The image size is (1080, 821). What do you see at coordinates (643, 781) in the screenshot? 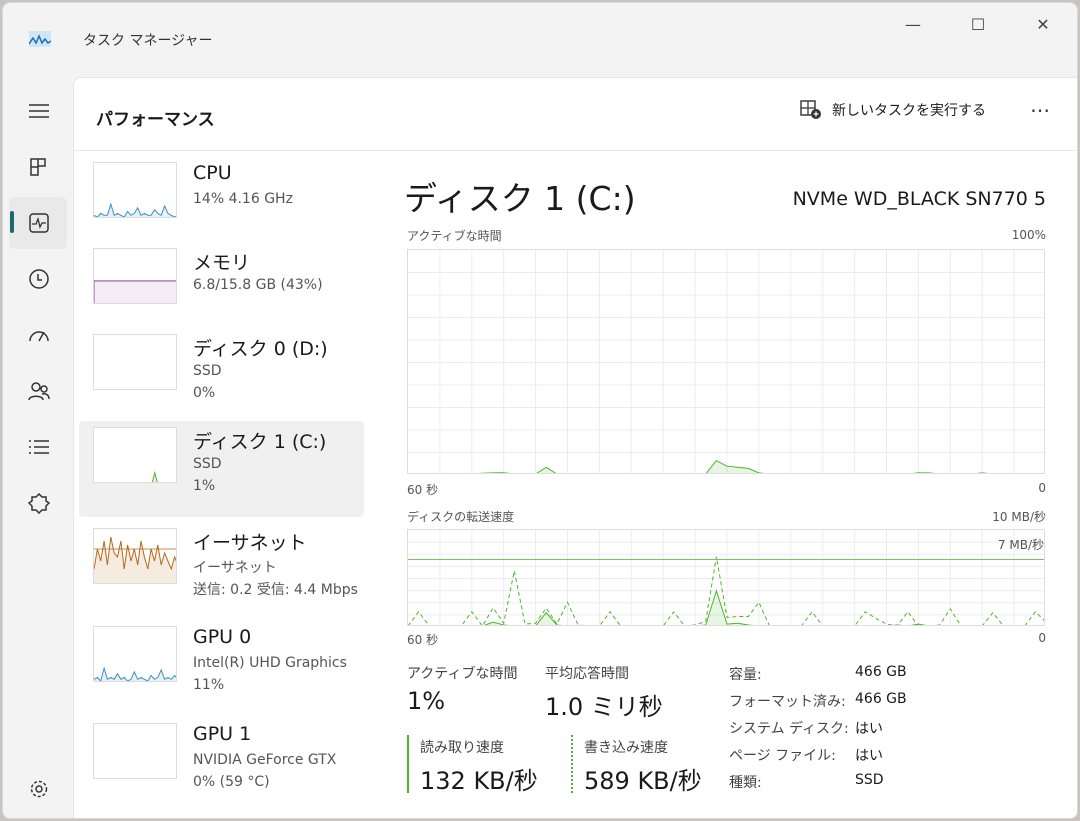
I see `write-speed-value: 589 KB/秒` at bounding box center [643, 781].